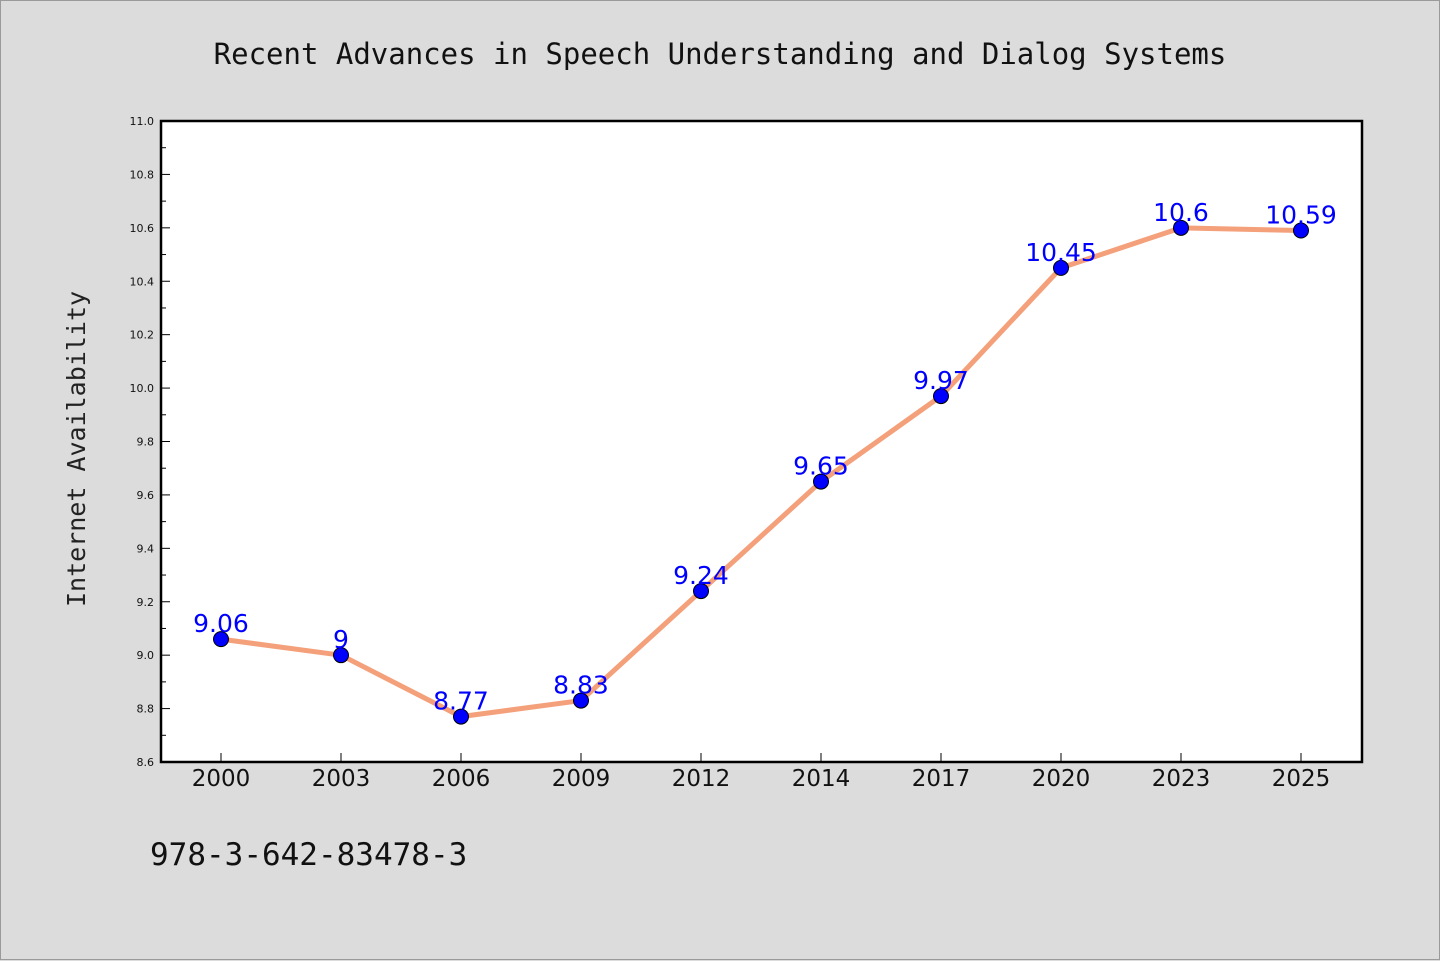  Describe the element at coordinates (701, 779) in the screenshot. I see `x-tick-label: 2012` at that location.